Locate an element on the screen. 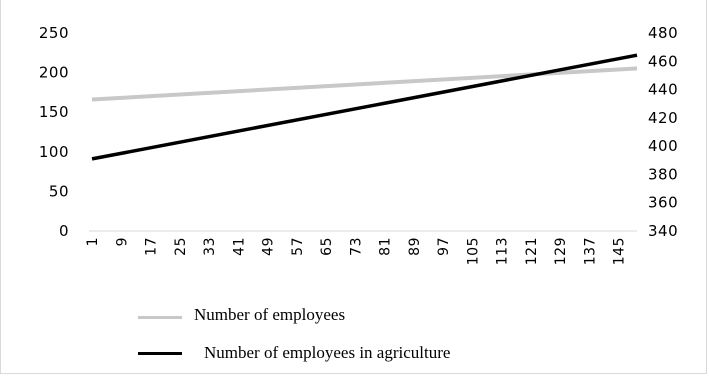 Image resolution: width=709 pixels, height=376 pixels. legend-label-agriculture: Number of employees in agriculture is located at coordinates (327, 352).